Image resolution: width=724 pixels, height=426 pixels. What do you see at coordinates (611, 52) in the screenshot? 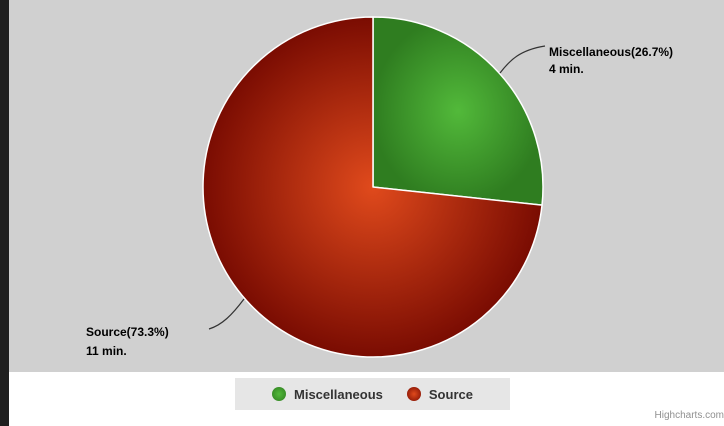
I see `data-label-miscellaneous: Miscellaneous(26.7%)` at bounding box center [611, 52].